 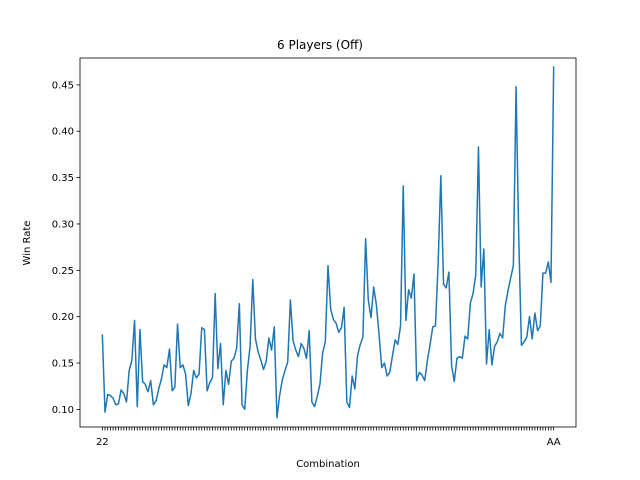 What do you see at coordinates (328, 464) in the screenshot?
I see `x-axis-title: Combination` at bounding box center [328, 464].